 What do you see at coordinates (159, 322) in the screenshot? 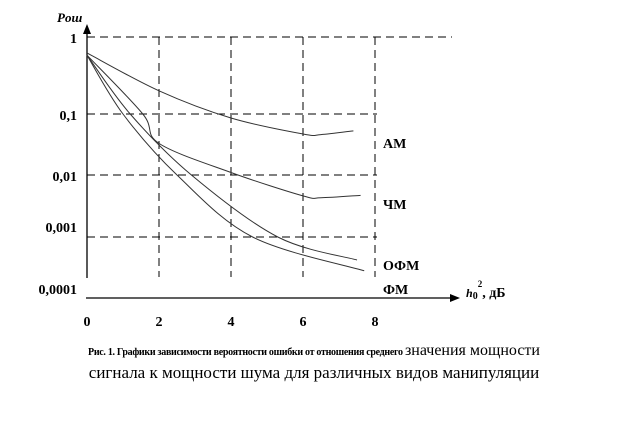
I see `x-tick-label: 2` at bounding box center [159, 322].